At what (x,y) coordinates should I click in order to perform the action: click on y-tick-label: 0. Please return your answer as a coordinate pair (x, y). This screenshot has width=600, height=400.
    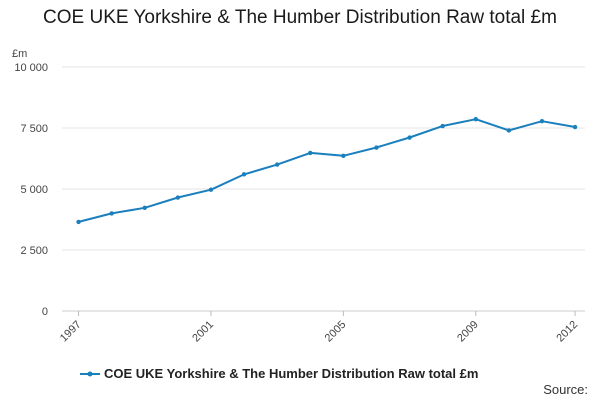
    Looking at the image, I should click on (45, 312).